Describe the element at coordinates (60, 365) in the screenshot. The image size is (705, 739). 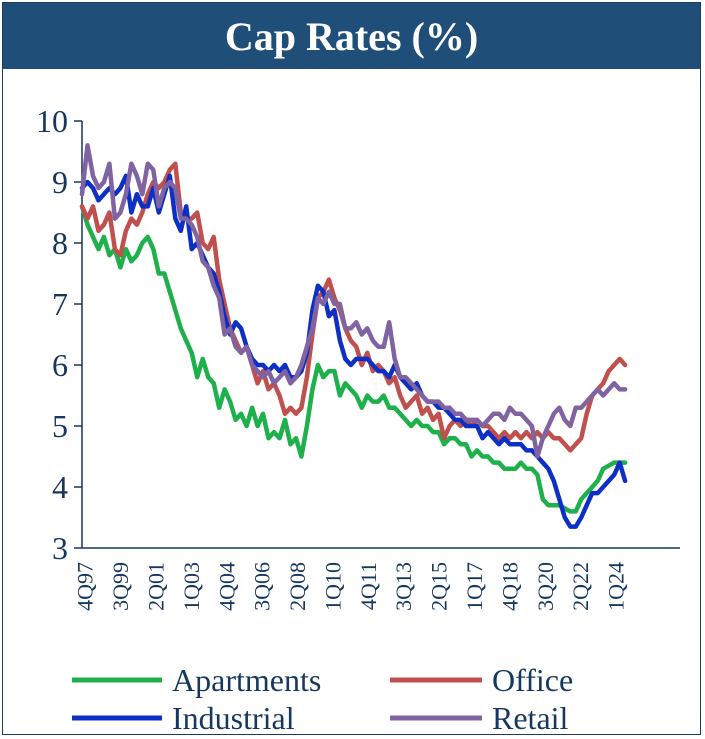
I see `y-tick-label: 6` at that location.